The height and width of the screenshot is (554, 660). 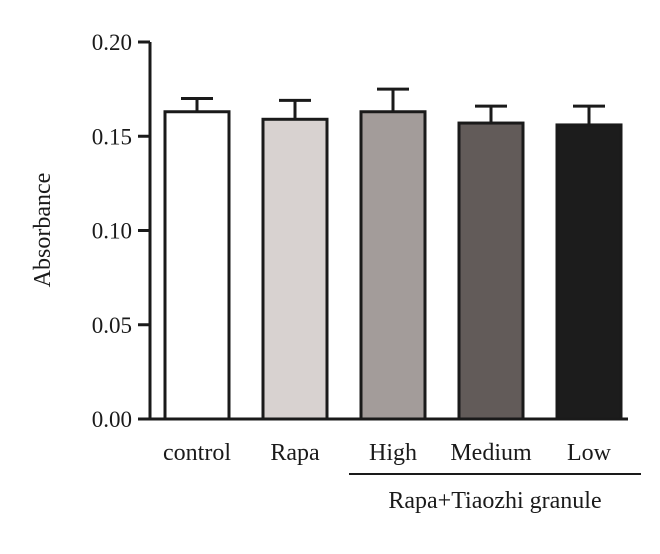 I want to click on x-labels: control Rapa High Medium Low, so click(x=387, y=453).